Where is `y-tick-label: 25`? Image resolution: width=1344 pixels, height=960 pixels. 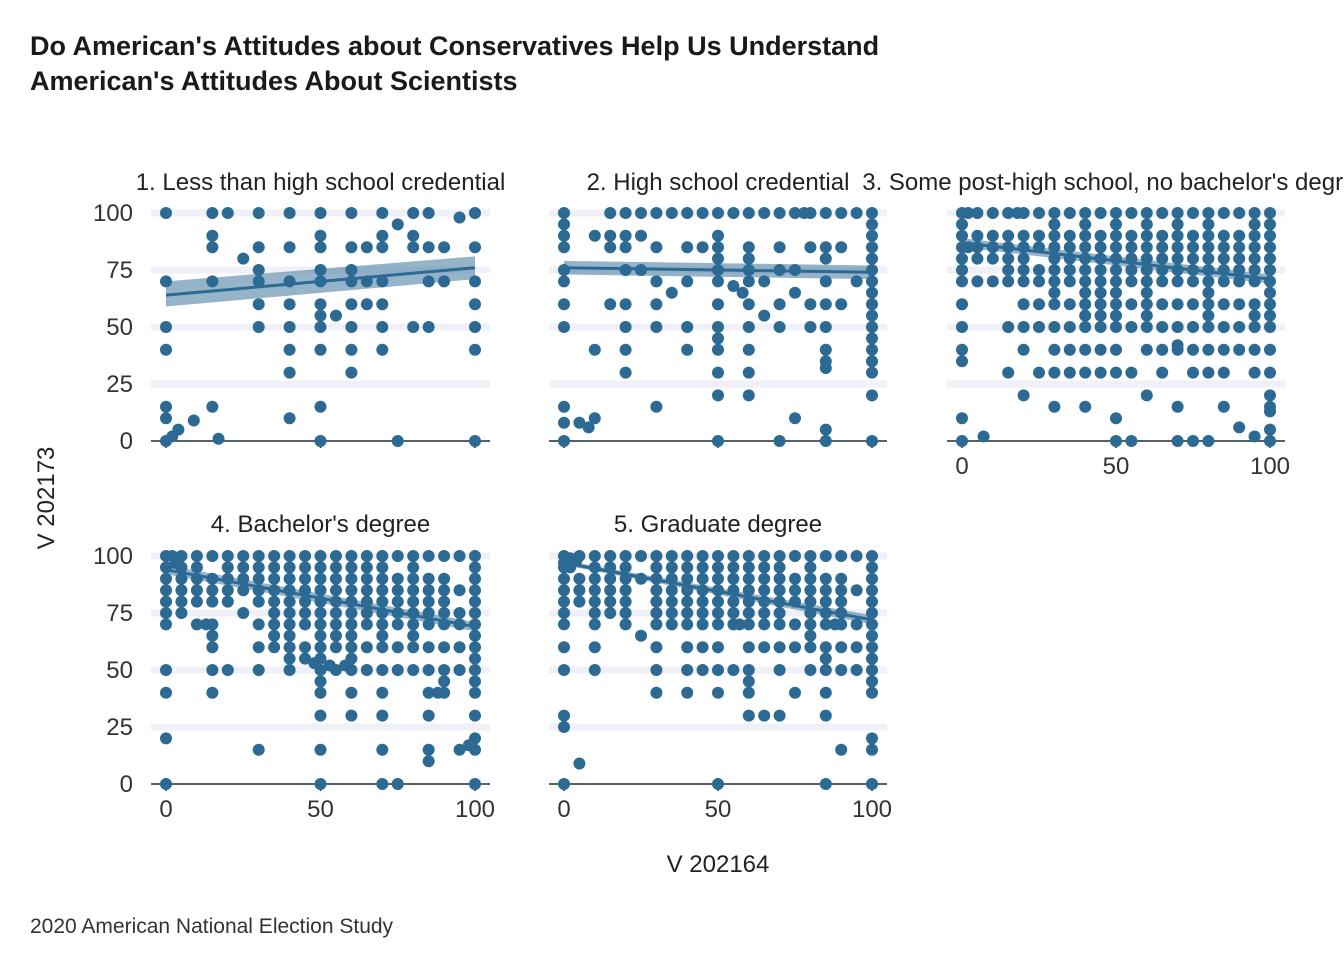
y-tick-label: 25 is located at coordinates (119, 384).